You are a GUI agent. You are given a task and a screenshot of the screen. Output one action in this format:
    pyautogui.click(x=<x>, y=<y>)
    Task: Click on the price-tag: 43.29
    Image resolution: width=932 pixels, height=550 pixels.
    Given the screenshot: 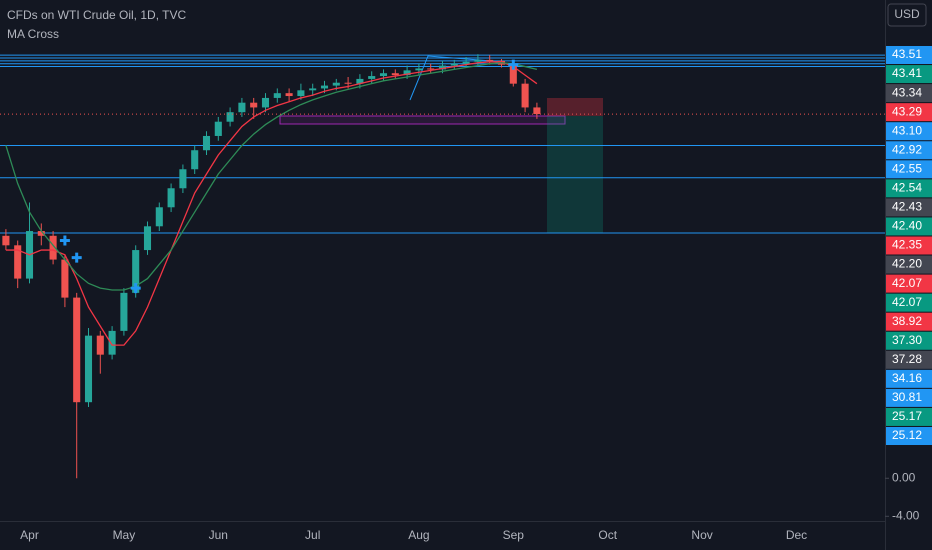 What is the action you would take?
    pyautogui.click(x=909, y=112)
    